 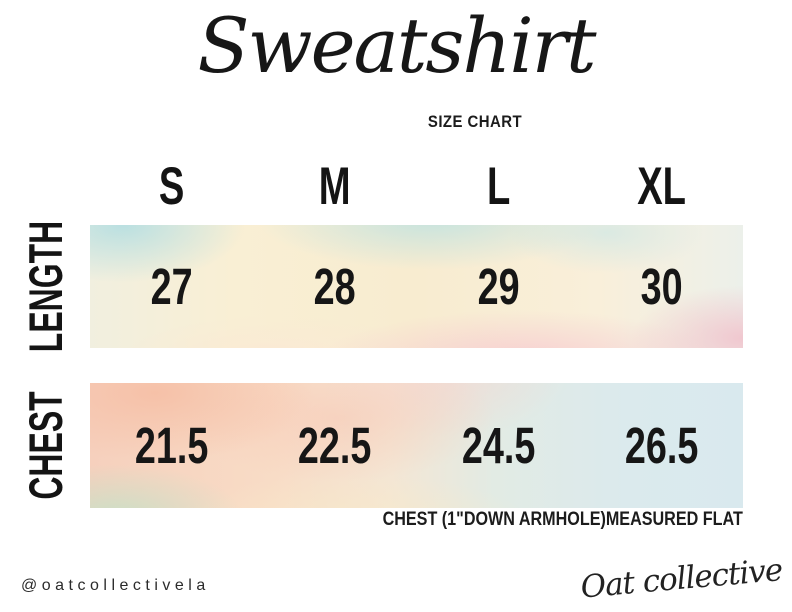 I want to click on column-header-s: S, so click(x=171, y=186).